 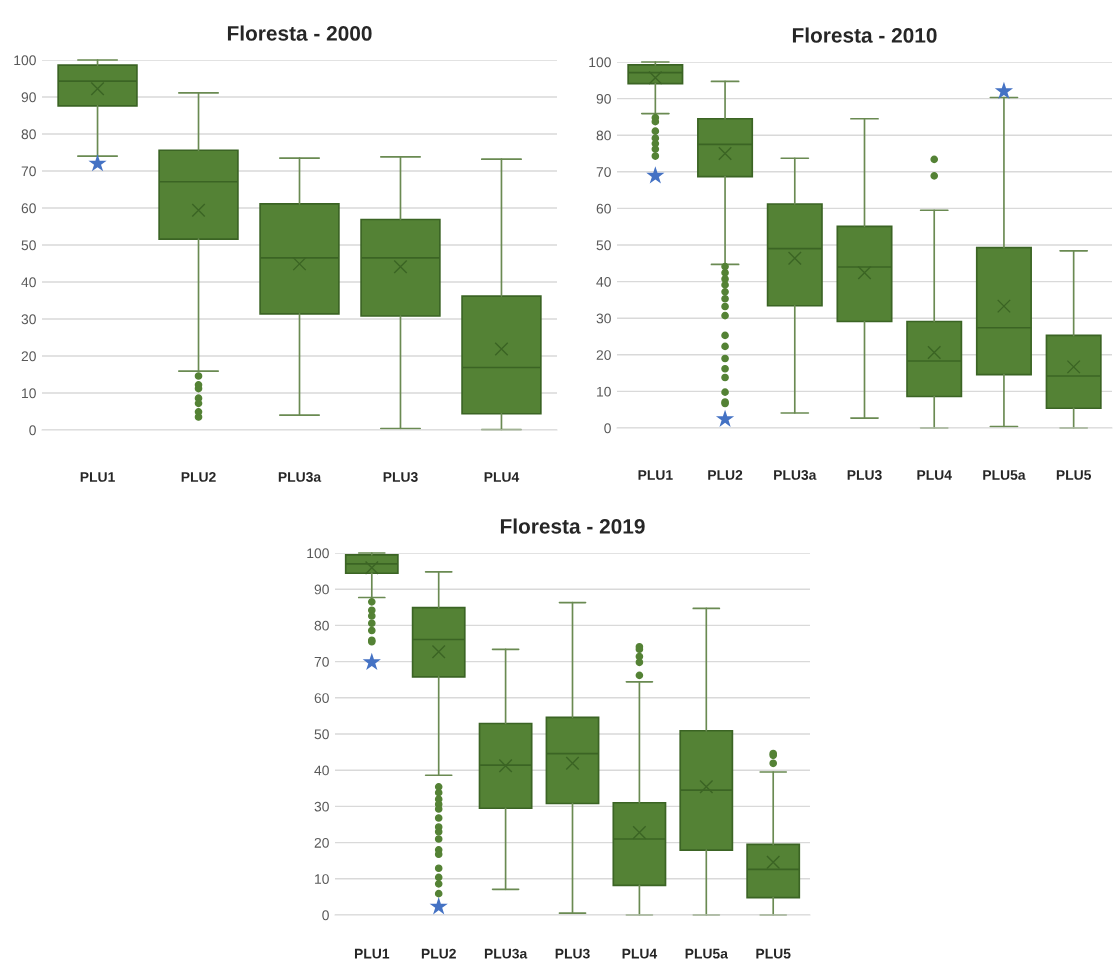 I want to click on chart-title: Floresta - 2000, so click(x=299, y=33).